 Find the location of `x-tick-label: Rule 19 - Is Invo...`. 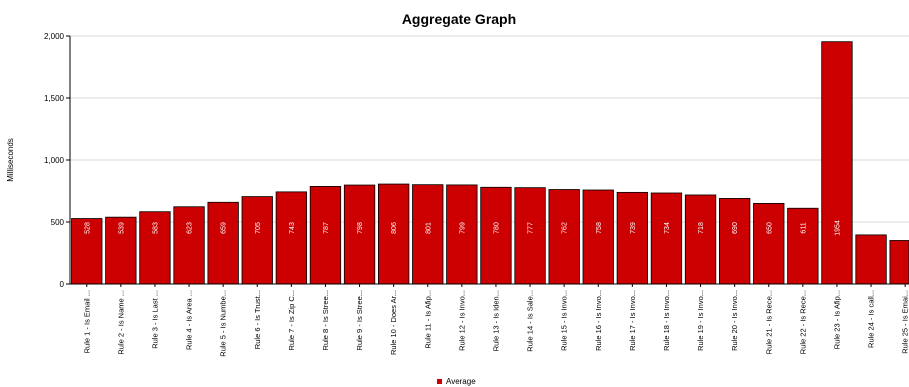

x-tick-label: Rule 19 - Is Invo... is located at coordinates (700, 320).